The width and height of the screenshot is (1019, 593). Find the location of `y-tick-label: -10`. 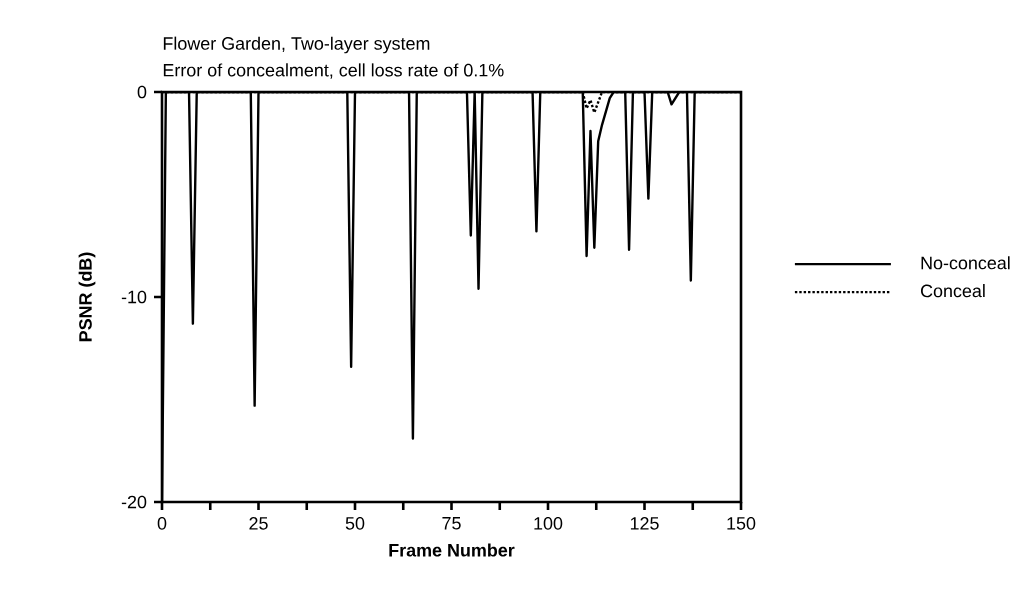

y-tick-label: -10 is located at coordinates (134, 297).